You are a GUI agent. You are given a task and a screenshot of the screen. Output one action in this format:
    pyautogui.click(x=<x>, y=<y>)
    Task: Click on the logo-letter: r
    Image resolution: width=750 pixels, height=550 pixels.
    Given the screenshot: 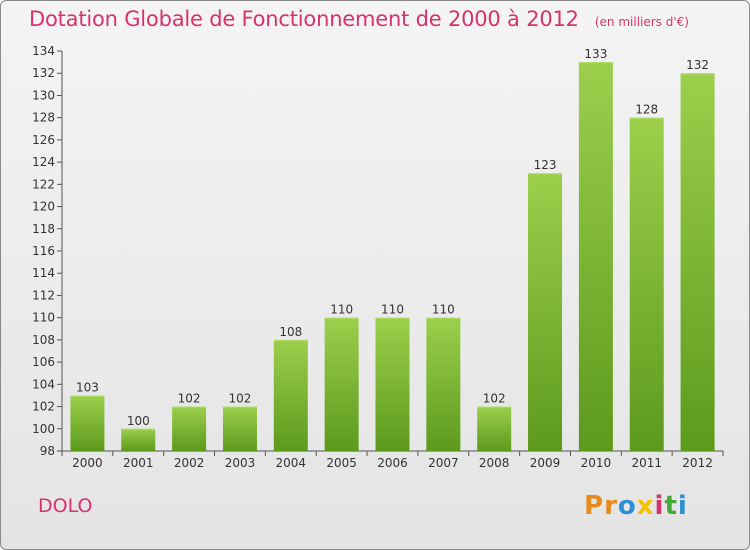 What is the action you would take?
    pyautogui.click(x=611, y=506)
    